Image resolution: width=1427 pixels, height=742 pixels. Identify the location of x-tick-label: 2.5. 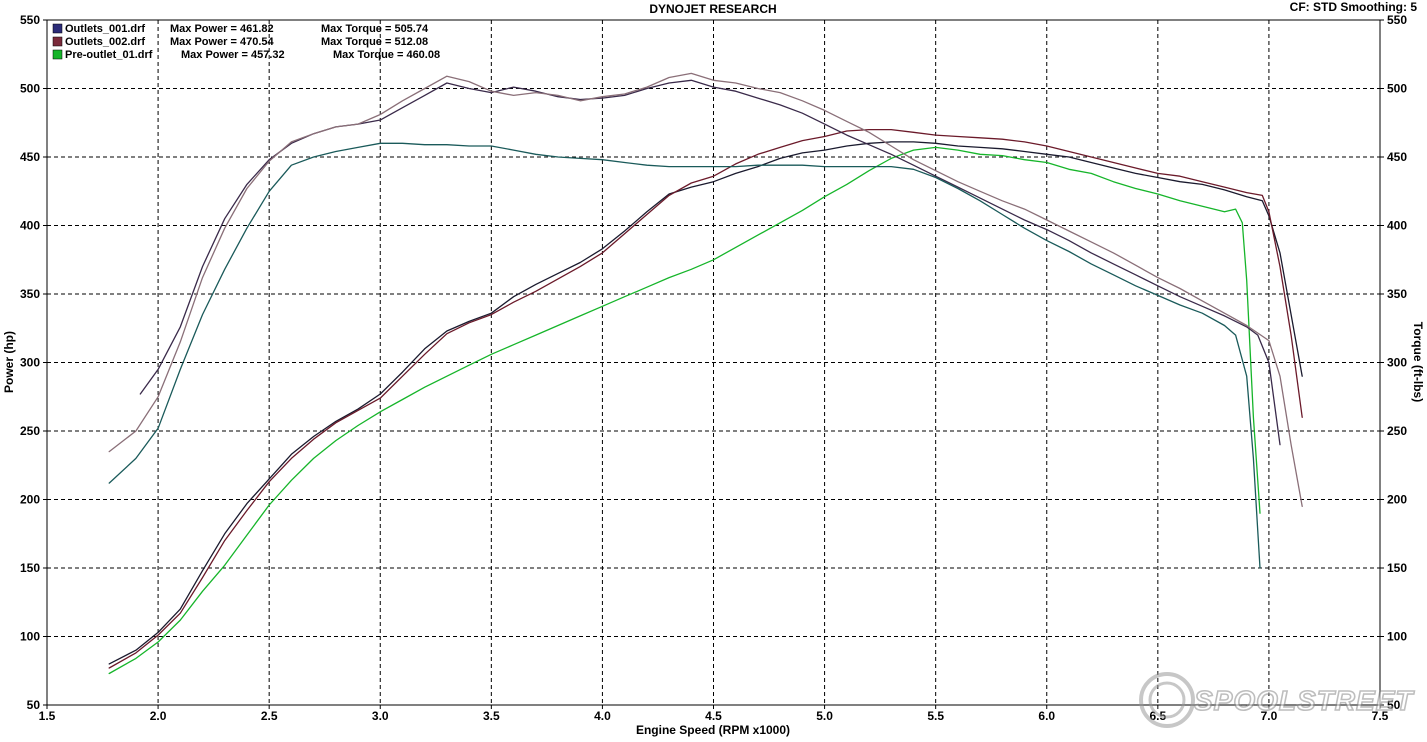
(269, 716).